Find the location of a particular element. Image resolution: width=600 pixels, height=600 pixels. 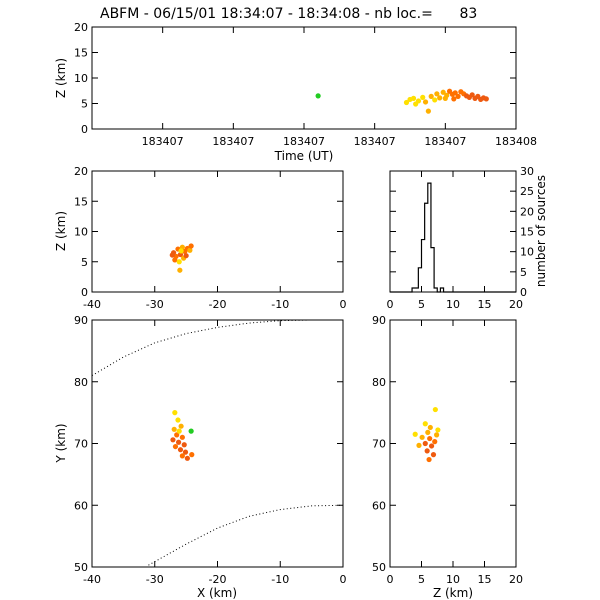

panel-histogram-frame is located at coordinates (453, 231).